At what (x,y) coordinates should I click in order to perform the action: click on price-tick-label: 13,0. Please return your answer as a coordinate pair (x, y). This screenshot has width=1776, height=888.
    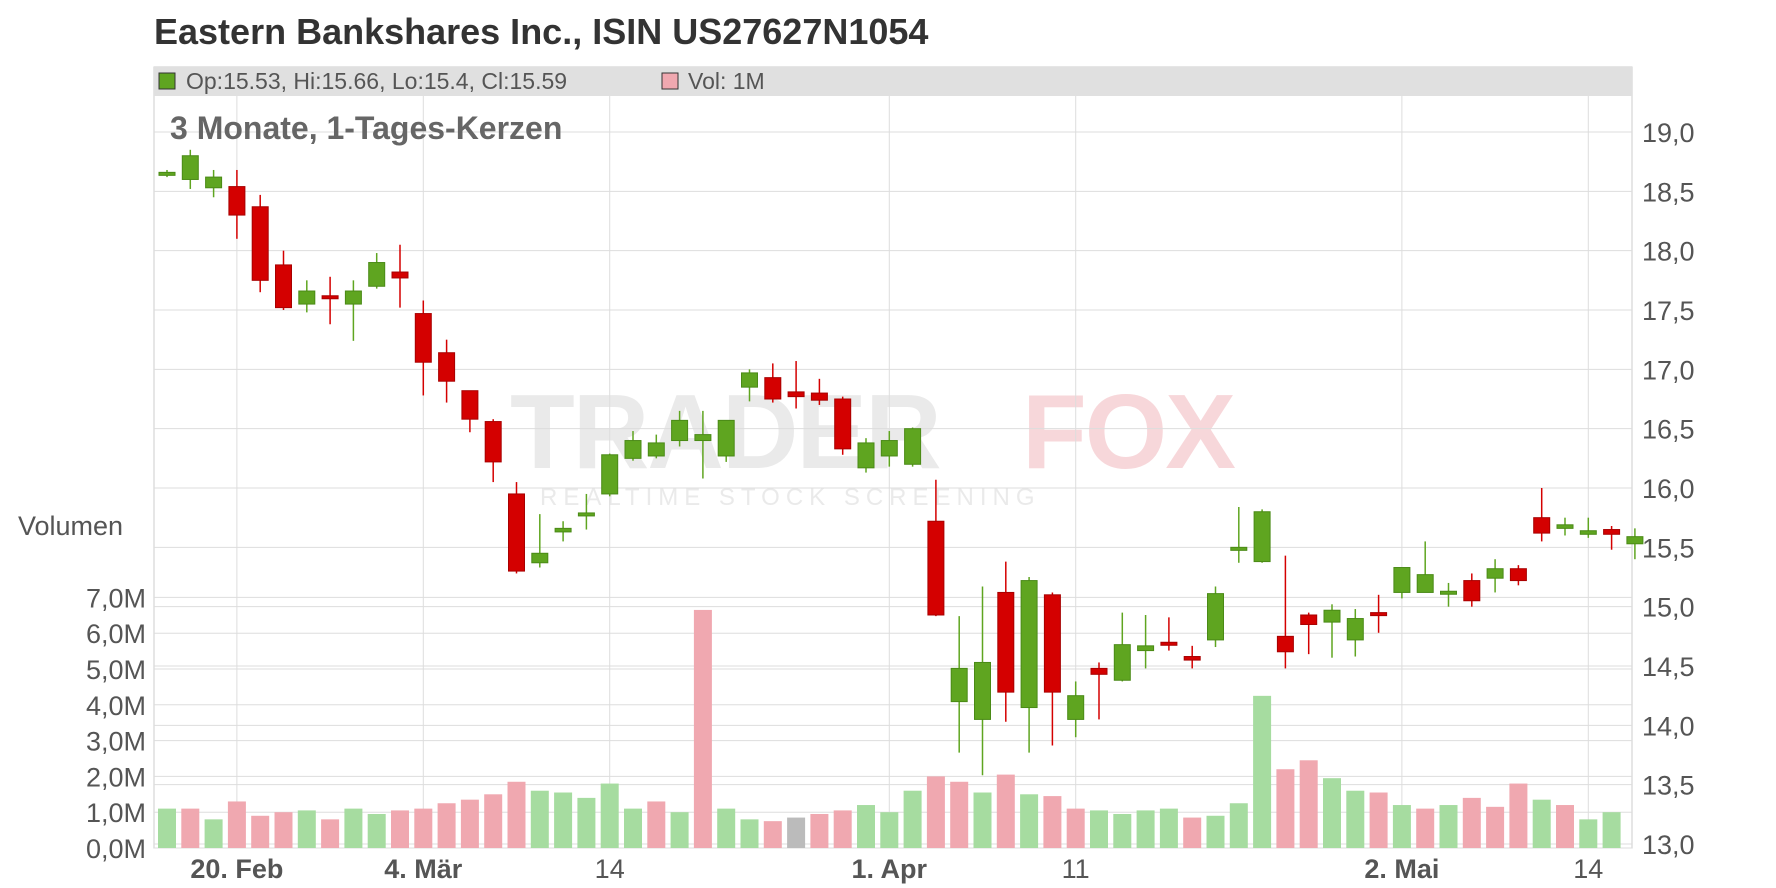
    Looking at the image, I should click on (1668, 845).